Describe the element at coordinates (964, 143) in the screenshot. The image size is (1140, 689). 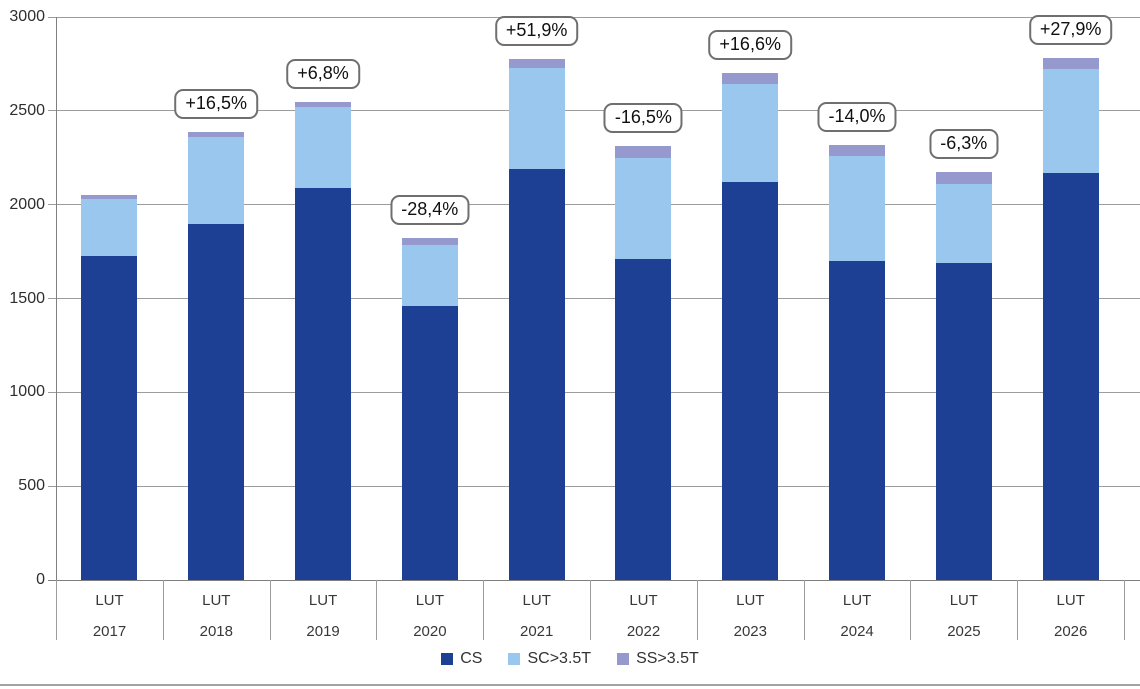
I see `pct-change-label: -6,3%` at that location.